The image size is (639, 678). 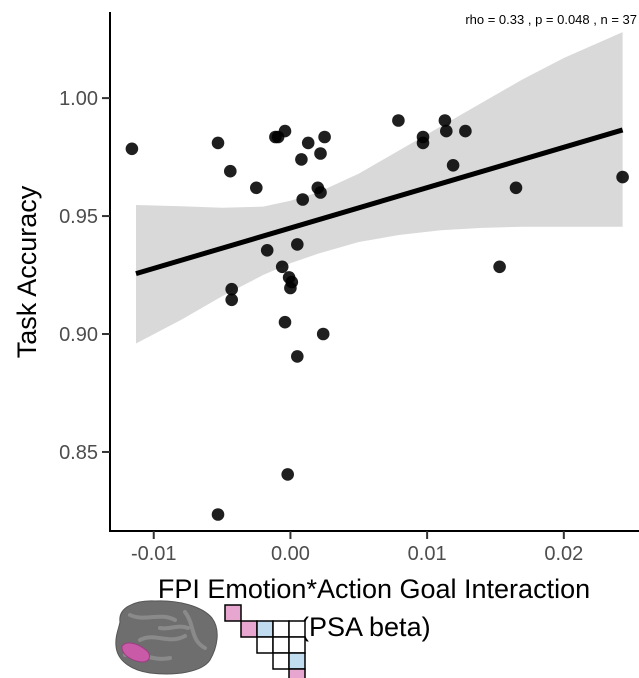 I want to click on x-tick-label: 0.02, so click(x=563, y=554).